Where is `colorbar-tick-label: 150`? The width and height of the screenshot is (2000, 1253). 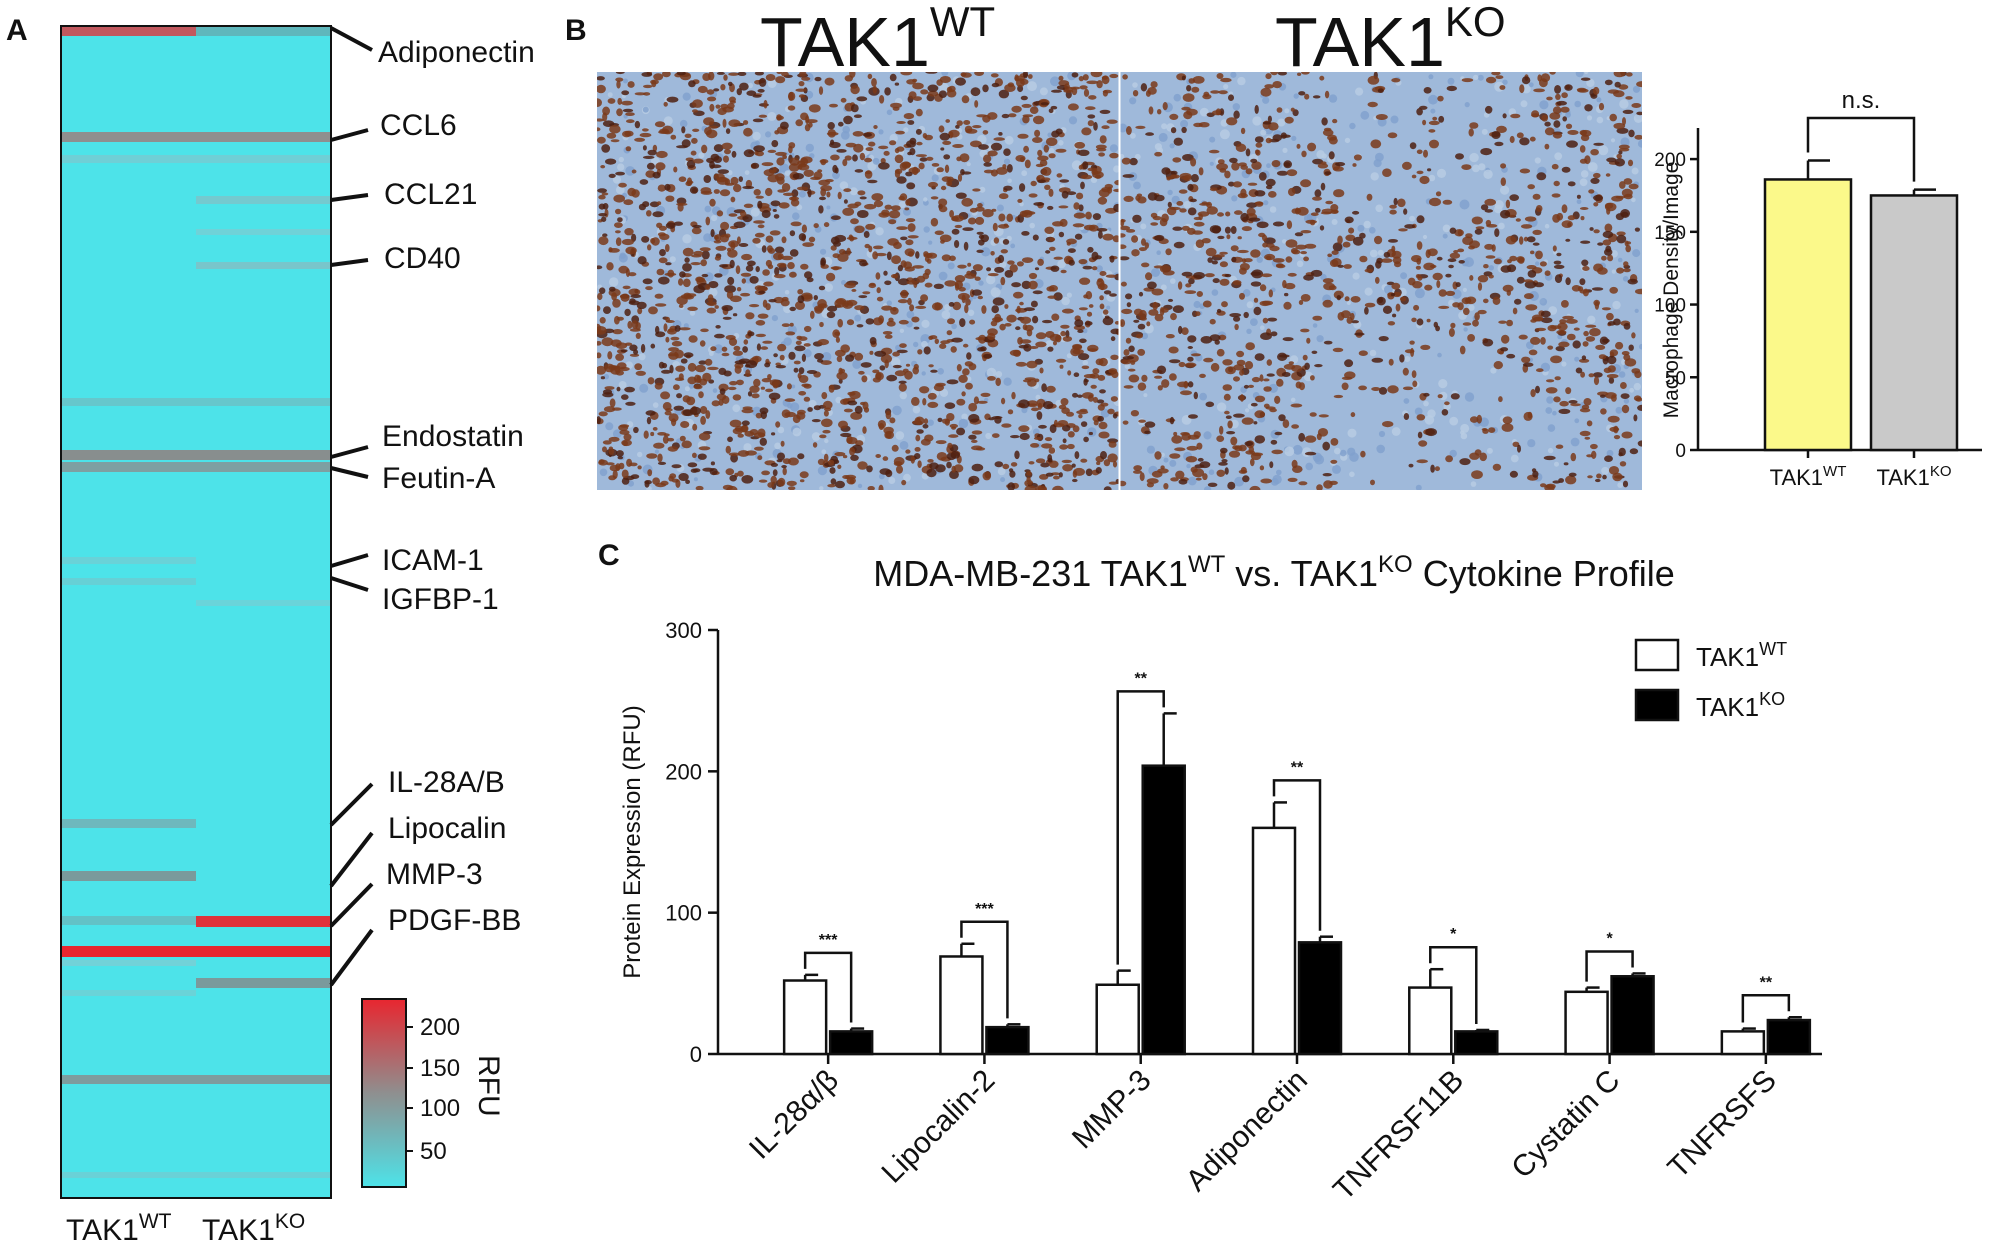 colorbar-tick-label: 150 is located at coordinates (440, 1068).